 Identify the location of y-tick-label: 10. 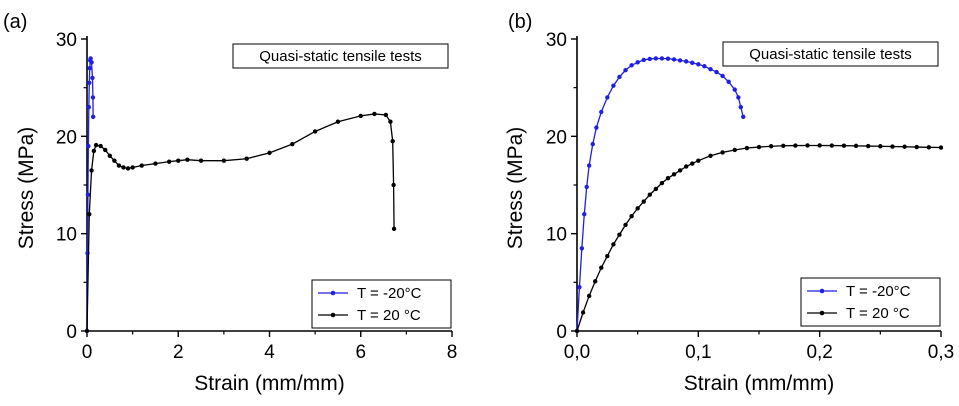
(66, 235).